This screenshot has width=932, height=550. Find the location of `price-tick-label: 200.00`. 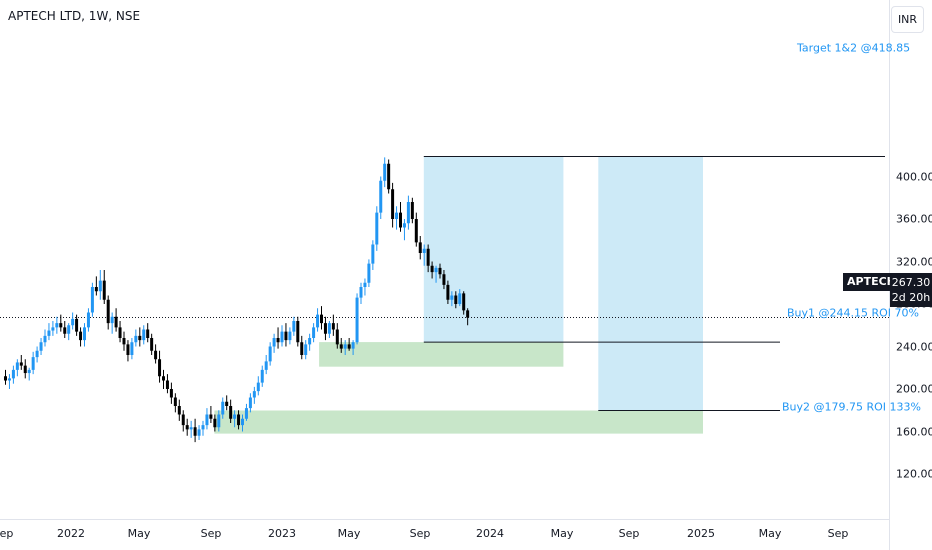

price-tick-label: 200.00 is located at coordinates (914, 389).